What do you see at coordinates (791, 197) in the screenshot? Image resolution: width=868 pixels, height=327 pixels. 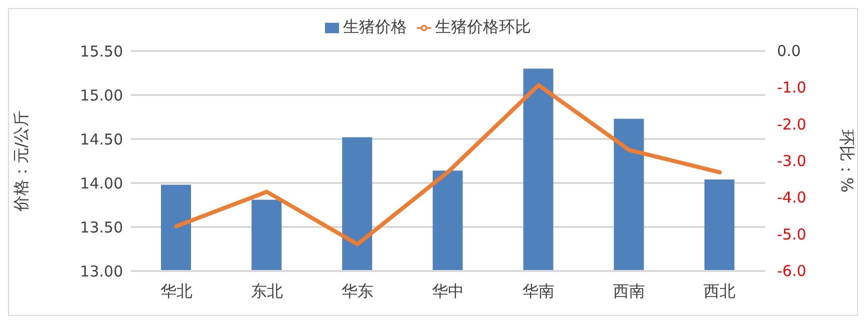 I see `y2-tick-label: -4.0` at bounding box center [791, 197].